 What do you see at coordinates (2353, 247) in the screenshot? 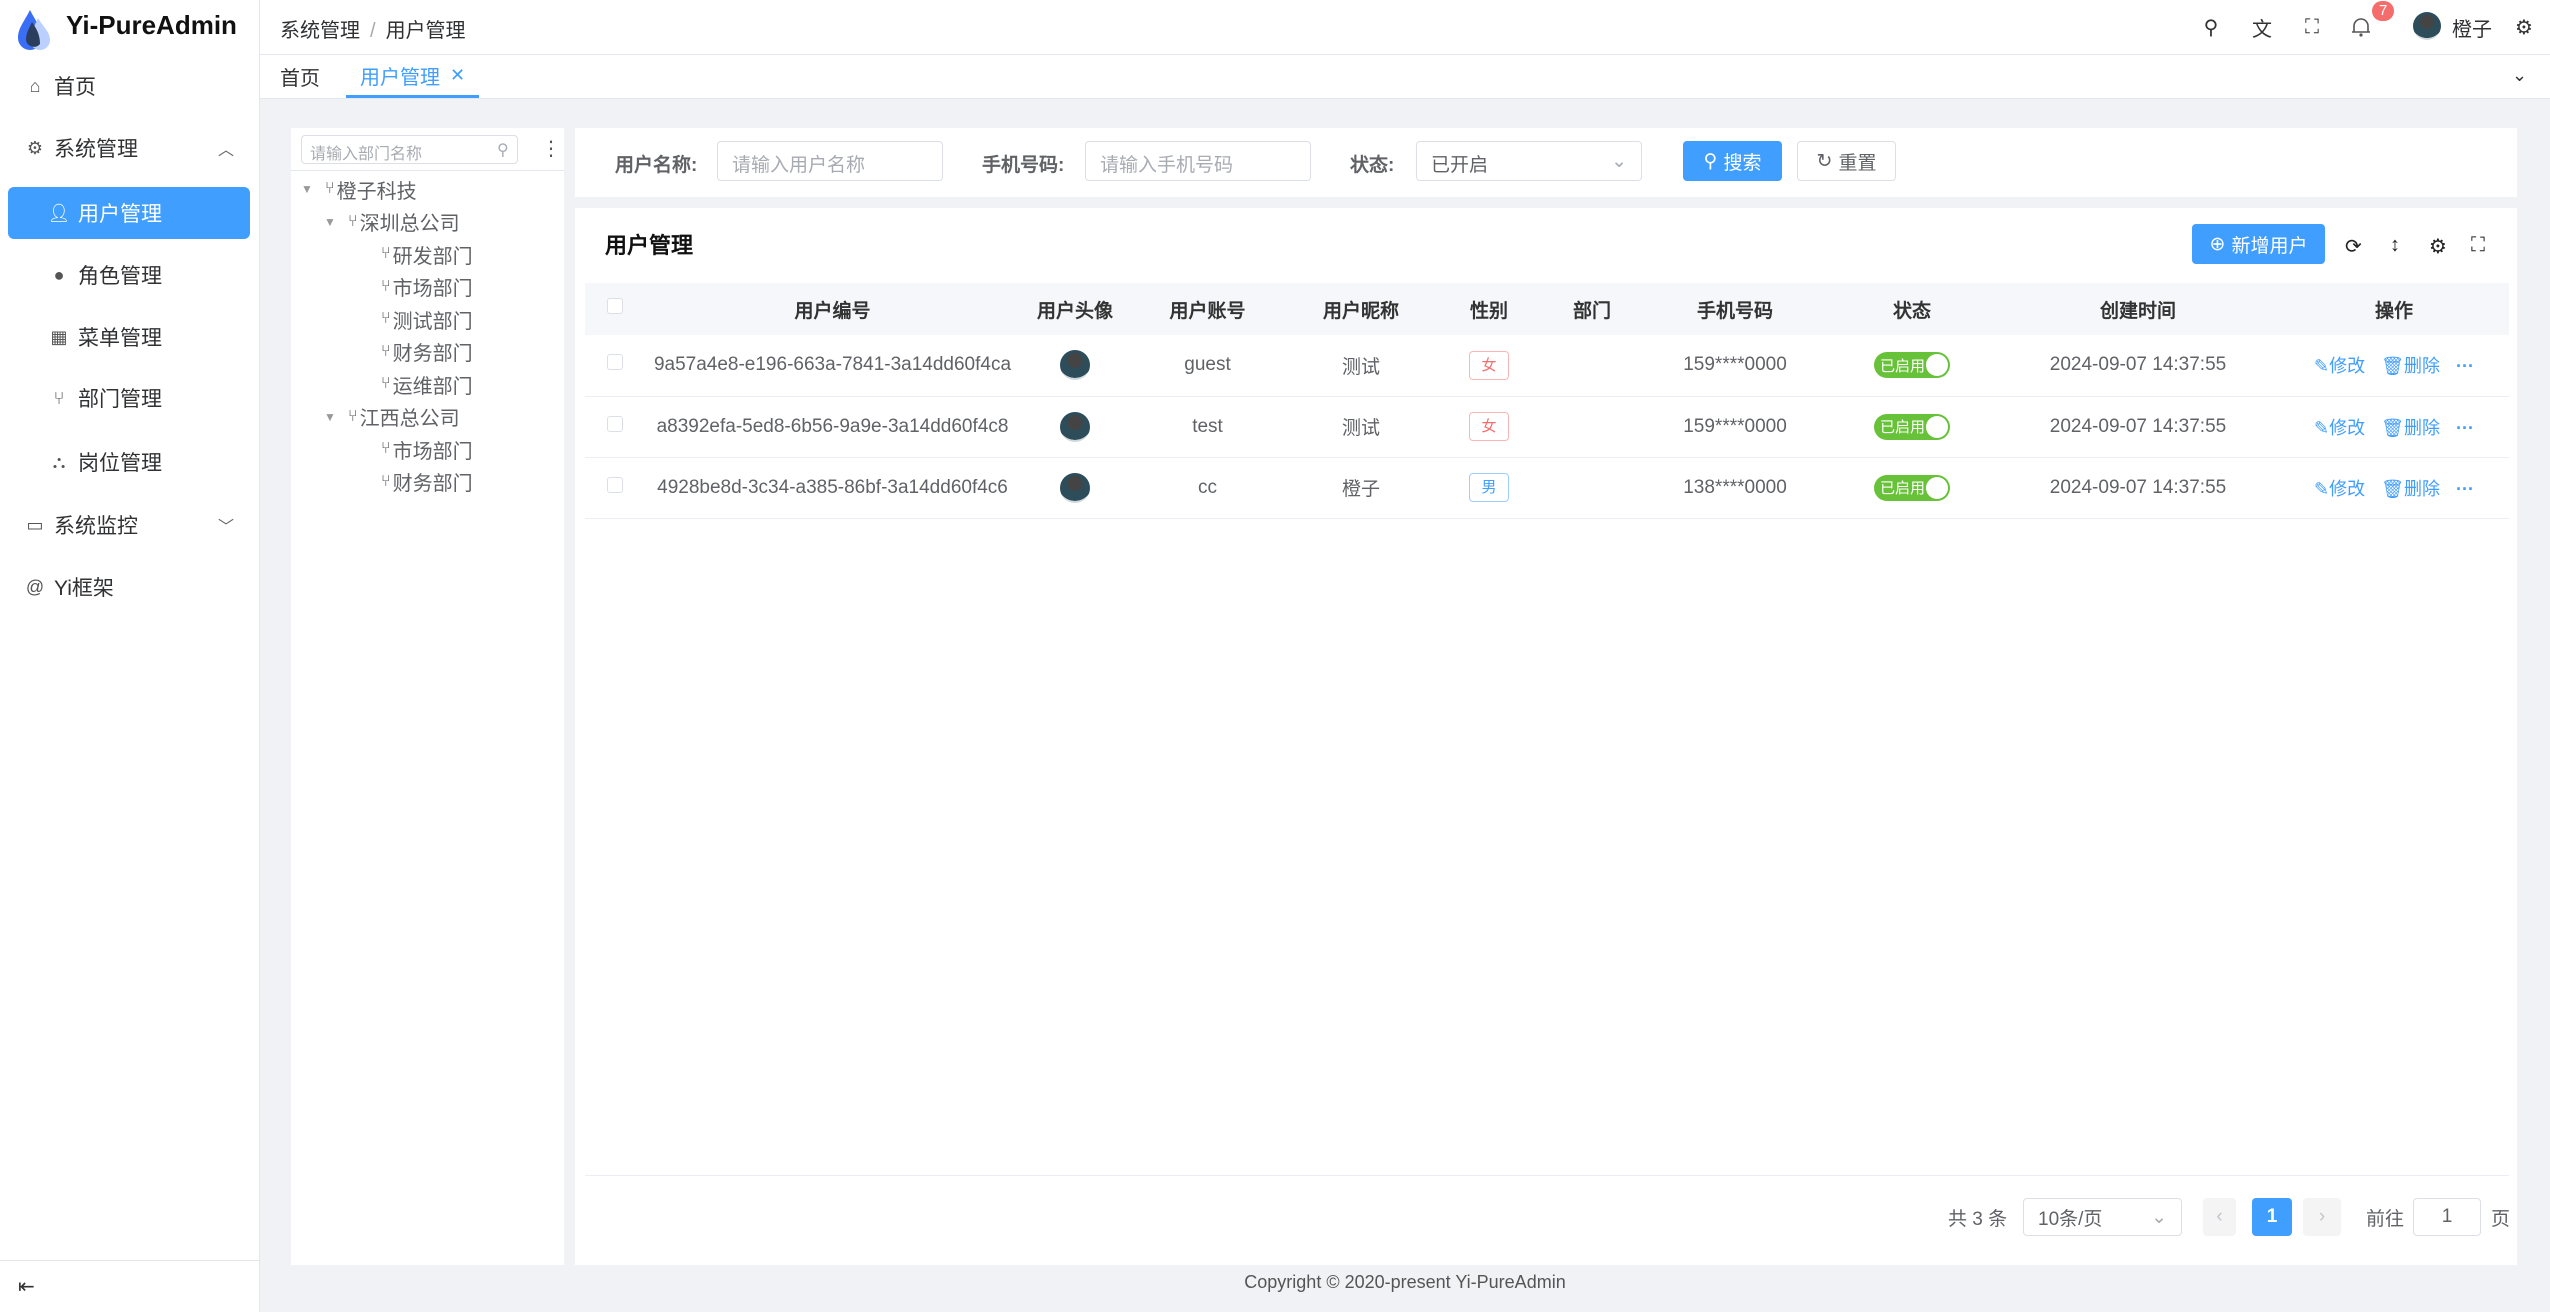
I see `refresh-icon: ⟳` at bounding box center [2353, 247].